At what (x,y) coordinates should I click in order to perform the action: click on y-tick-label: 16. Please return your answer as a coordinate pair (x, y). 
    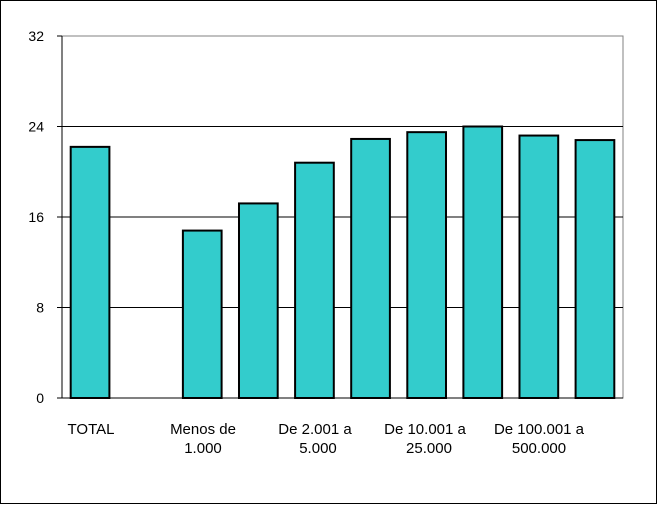
    Looking at the image, I should click on (36, 217).